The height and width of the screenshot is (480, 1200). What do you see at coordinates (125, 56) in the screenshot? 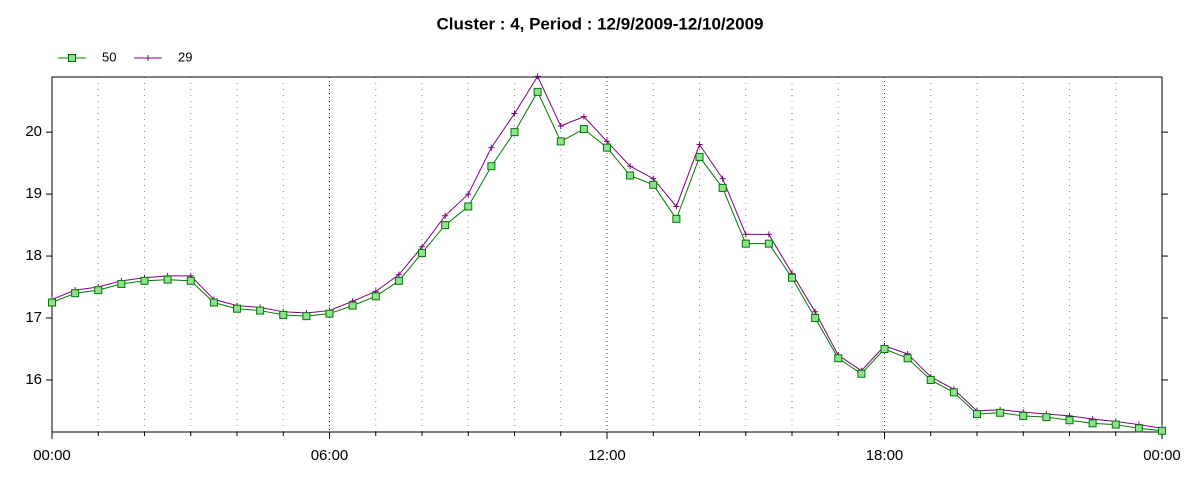
I see `legend: 50 29` at bounding box center [125, 56].